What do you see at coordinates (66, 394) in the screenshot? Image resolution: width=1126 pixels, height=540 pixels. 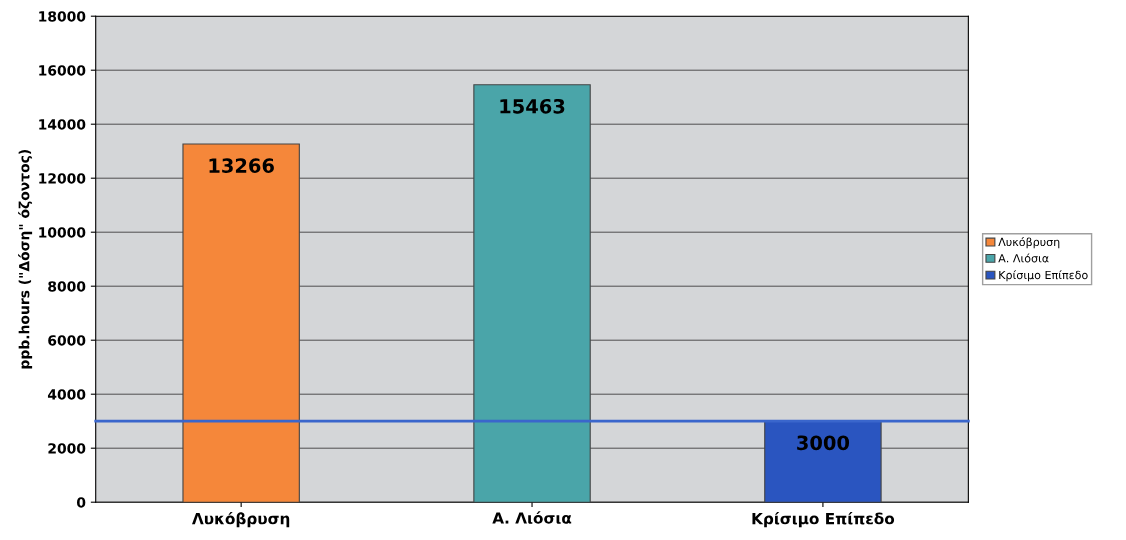 I see `y-tick-label: 4000` at bounding box center [66, 394].